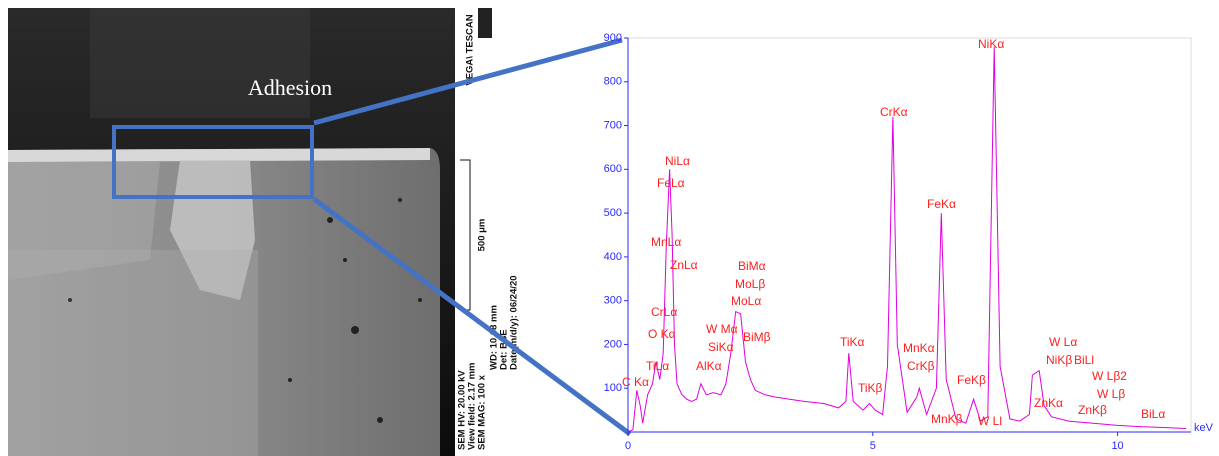 This screenshot has height=456, width=1219. Describe the element at coordinates (870, 388) in the screenshot. I see `peak-label: TiKβ` at that location.